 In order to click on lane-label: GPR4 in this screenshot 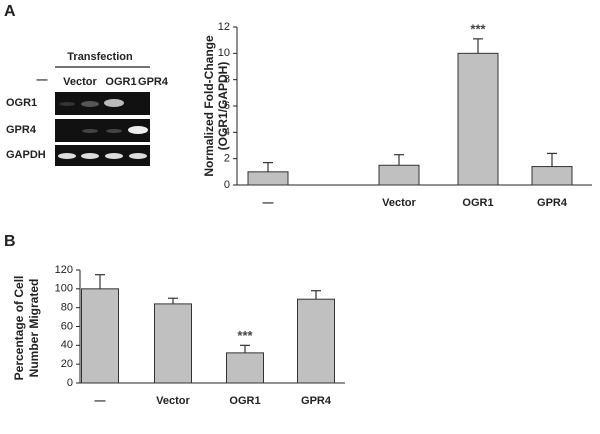, I will do `click(153, 82)`.